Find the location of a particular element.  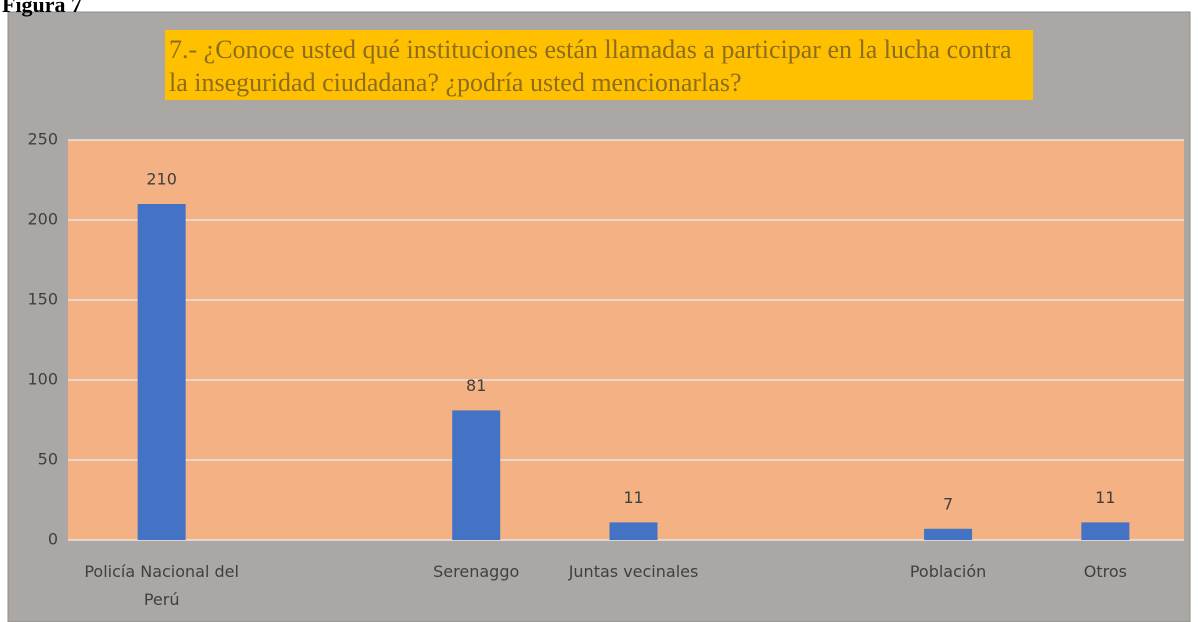

x-tick-label: Serenaggo is located at coordinates (476, 571).